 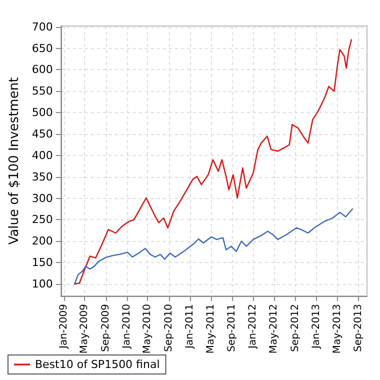 What do you see at coordinates (337, 329) in the screenshot?
I see `x-tick-label: May-2013` at bounding box center [337, 329].